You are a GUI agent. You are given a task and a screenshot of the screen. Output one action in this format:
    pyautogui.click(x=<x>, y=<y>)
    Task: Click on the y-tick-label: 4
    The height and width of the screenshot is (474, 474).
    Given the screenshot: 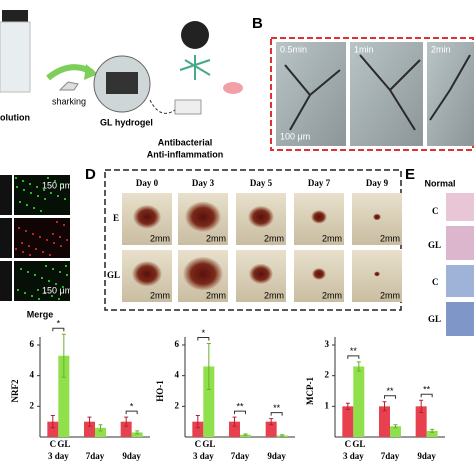 What is the action you would take?
    pyautogui.click(x=32, y=375)
    